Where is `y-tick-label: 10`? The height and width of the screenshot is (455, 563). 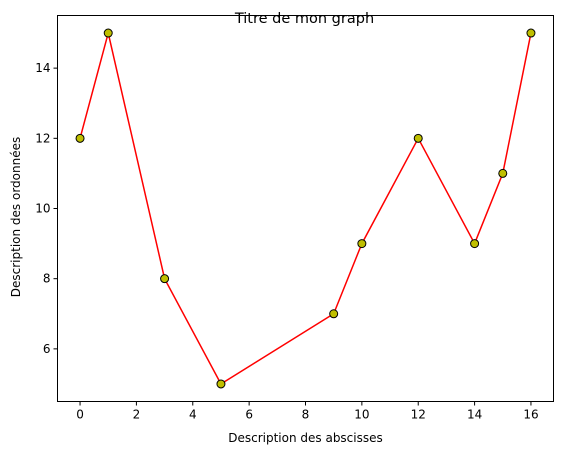
y-tick-label: 10 is located at coordinates (42, 209).